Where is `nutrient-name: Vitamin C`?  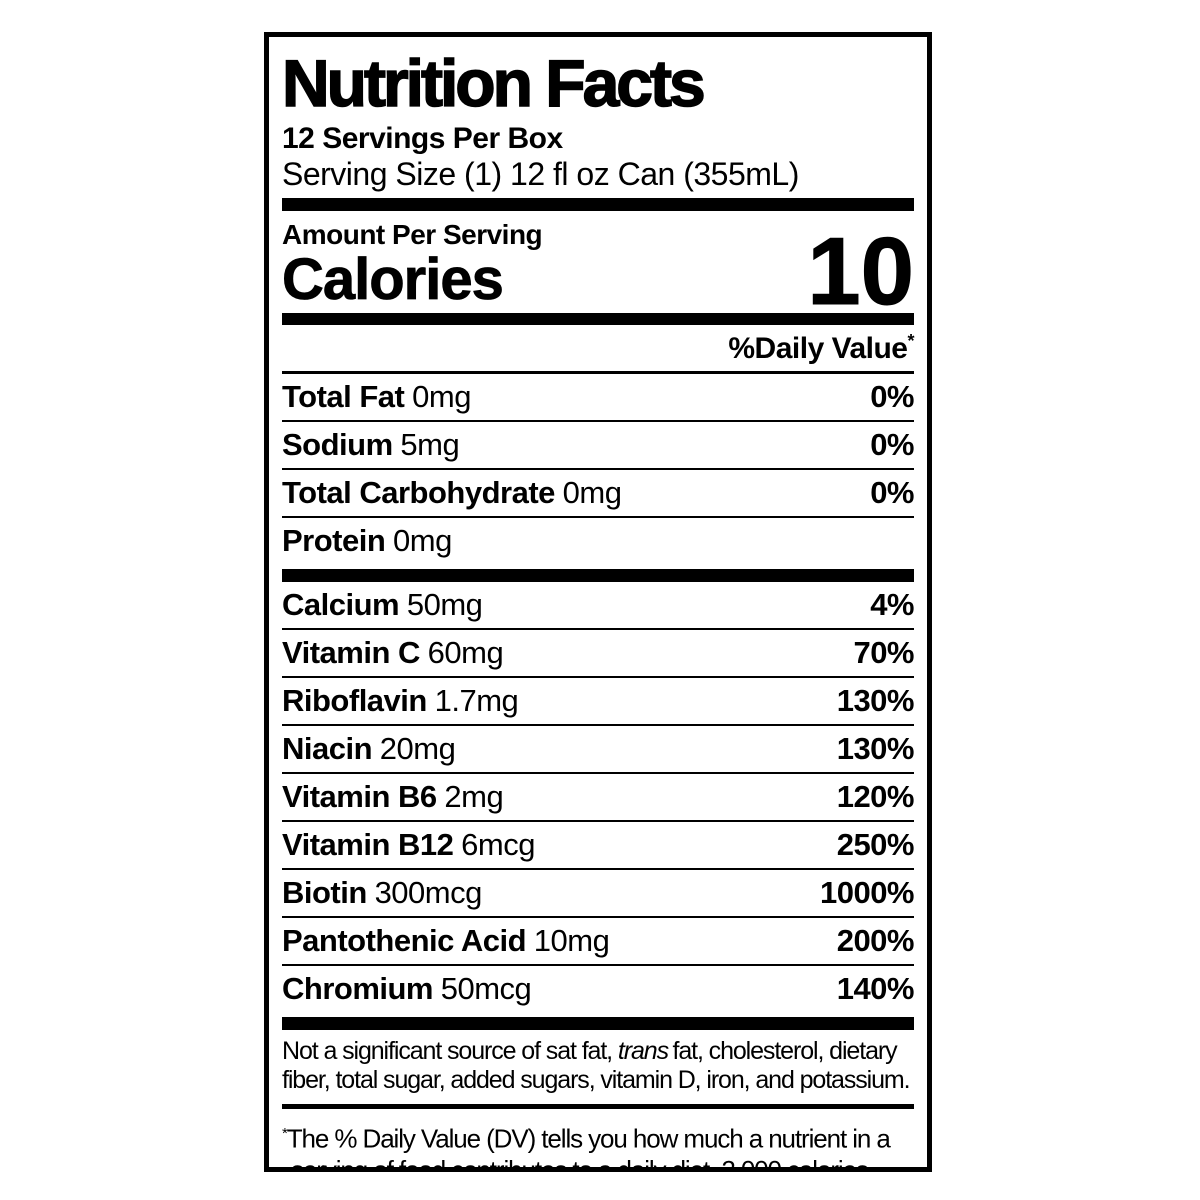
nutrient-name: Vitamin C is located at coordinates (351, 652).